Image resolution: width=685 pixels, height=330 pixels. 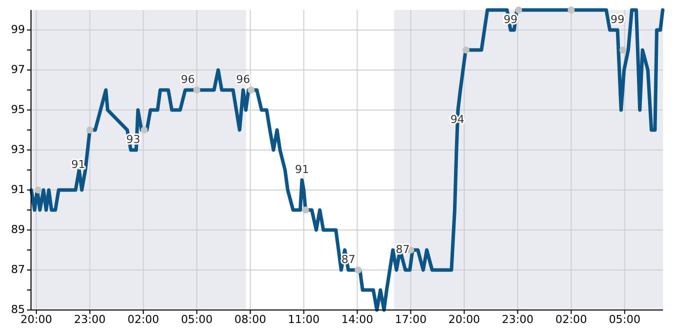 What do you see at coordinates (18, 29) in the screenshot?
I see `y-tick-label: 99` at bounding box center [18, 29].